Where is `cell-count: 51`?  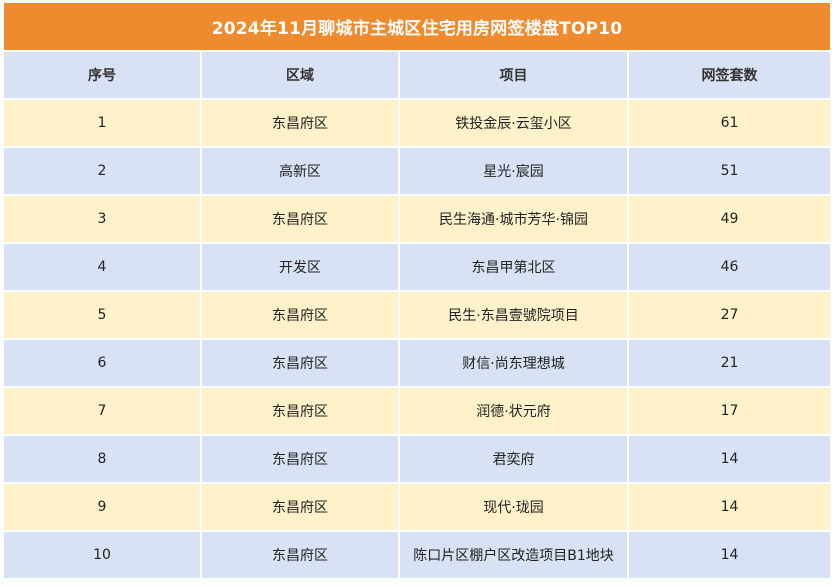 cell-count: 51 is located at coordinates (729, 172).